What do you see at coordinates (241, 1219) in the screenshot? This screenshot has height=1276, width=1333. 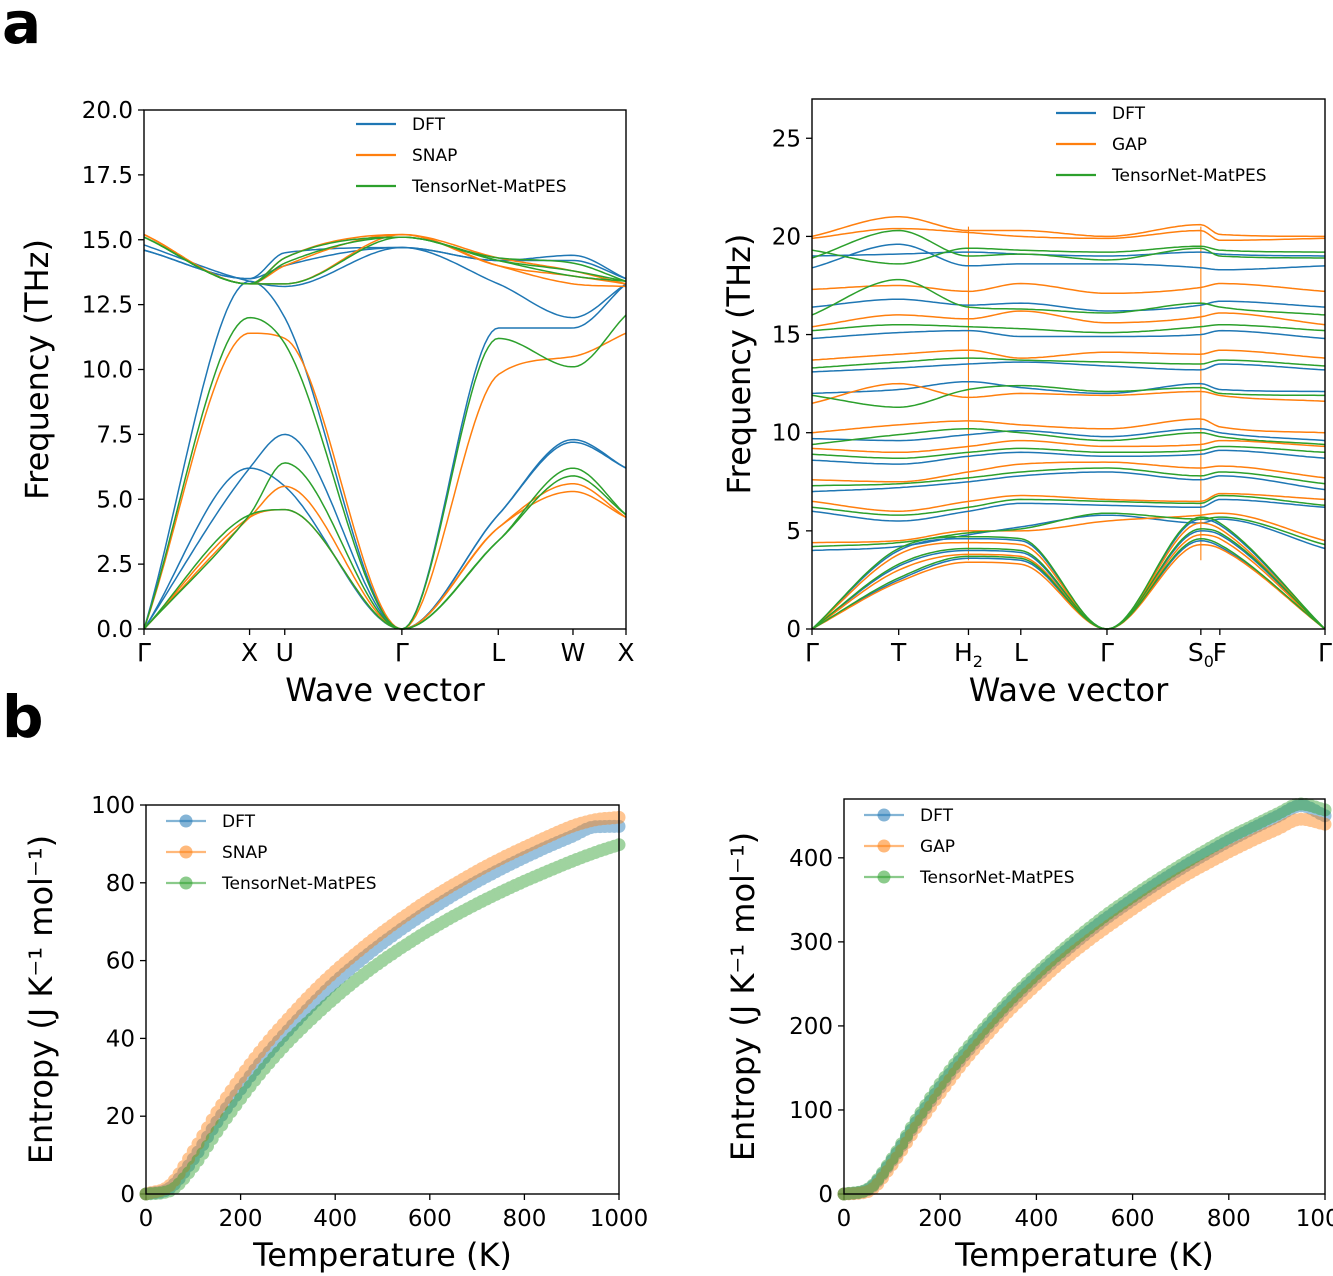 I see `entropy-left-xtick-label-1: 200` at bounding box center [241, 1219].